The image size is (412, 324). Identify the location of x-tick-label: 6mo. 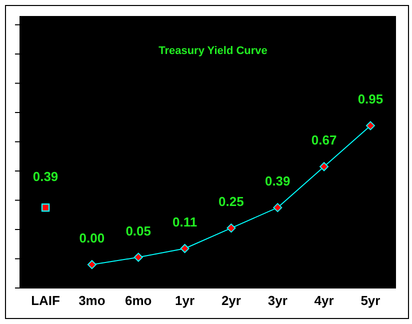
(138, 300).